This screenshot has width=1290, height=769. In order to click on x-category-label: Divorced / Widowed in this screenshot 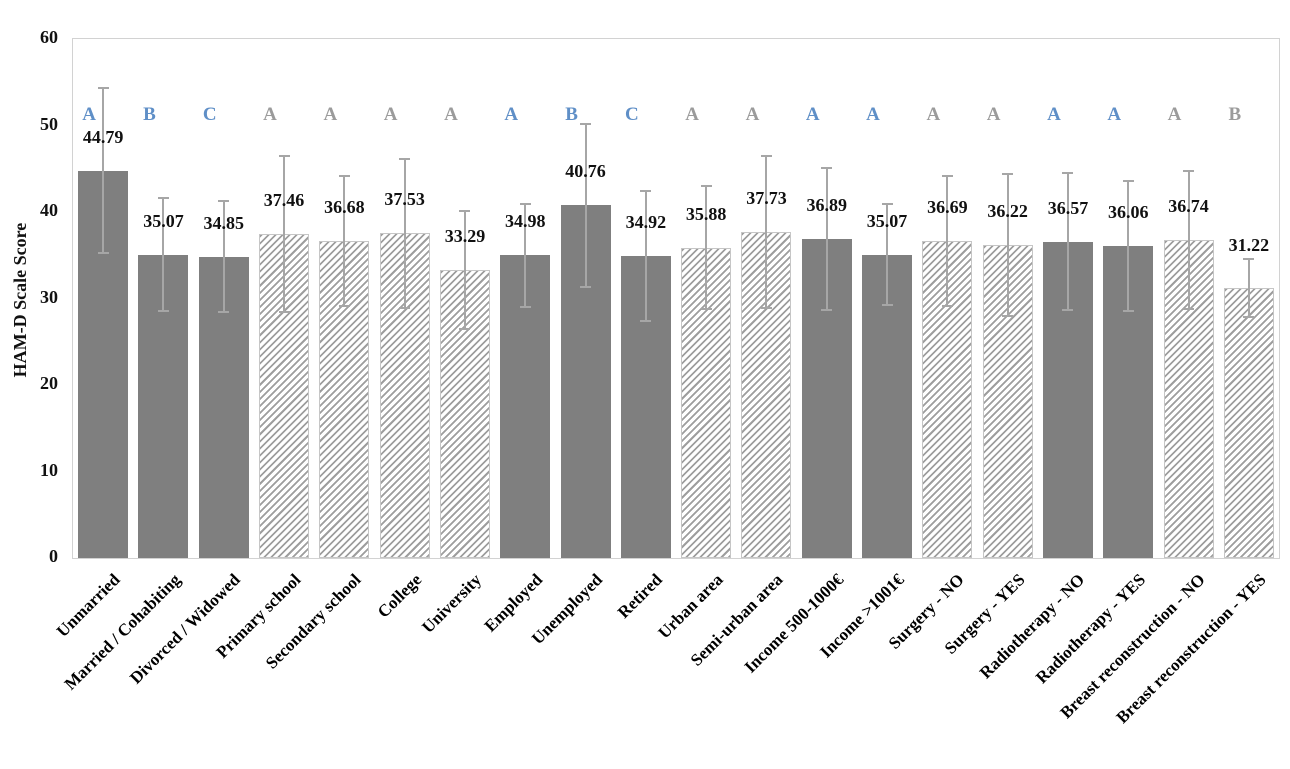, I will do `click(185, 629)`.